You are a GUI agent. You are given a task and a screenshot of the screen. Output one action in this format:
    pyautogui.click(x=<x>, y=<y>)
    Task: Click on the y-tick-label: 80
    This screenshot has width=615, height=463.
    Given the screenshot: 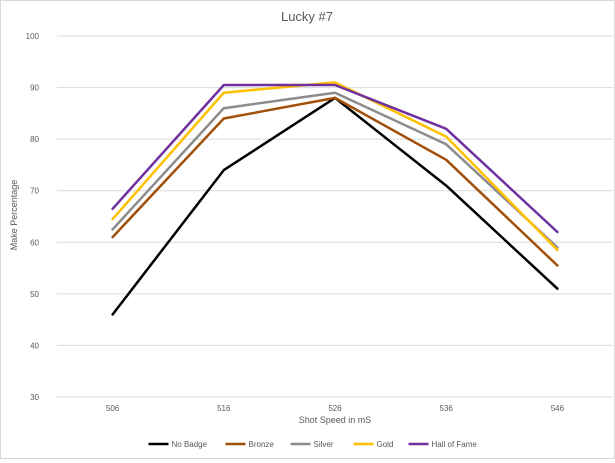 What is the action you would take?
    pyautogui.click(x=34, y=139)
    